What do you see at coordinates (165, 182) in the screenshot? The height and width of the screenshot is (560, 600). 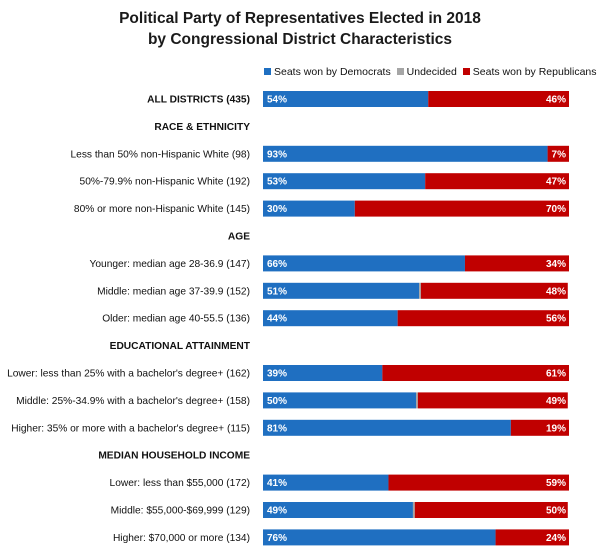 I see `row-label: 50%-79.9% non-Hispanic White (192)` at bounding box center [165, 182].